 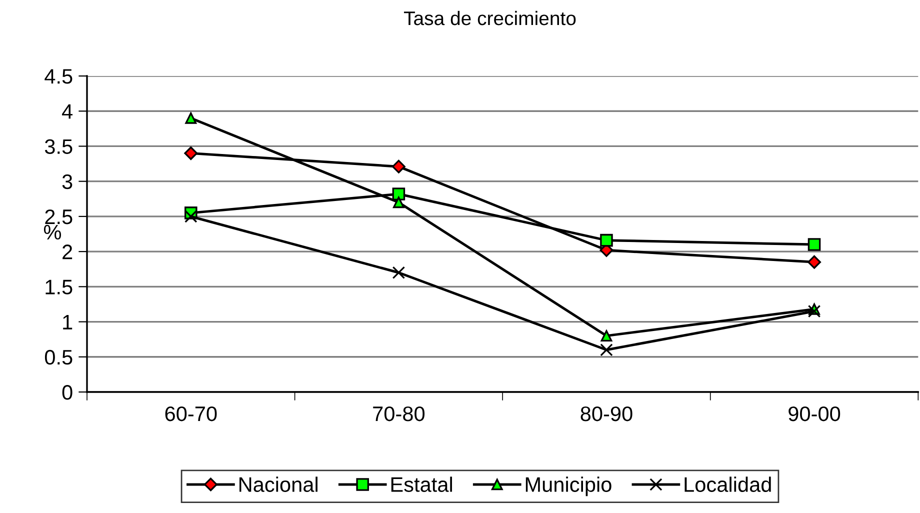 What do you see at coordinates (67, 111) in the screenshot?
I see `y-tick-label: 4` at bounding box center [67, 111].